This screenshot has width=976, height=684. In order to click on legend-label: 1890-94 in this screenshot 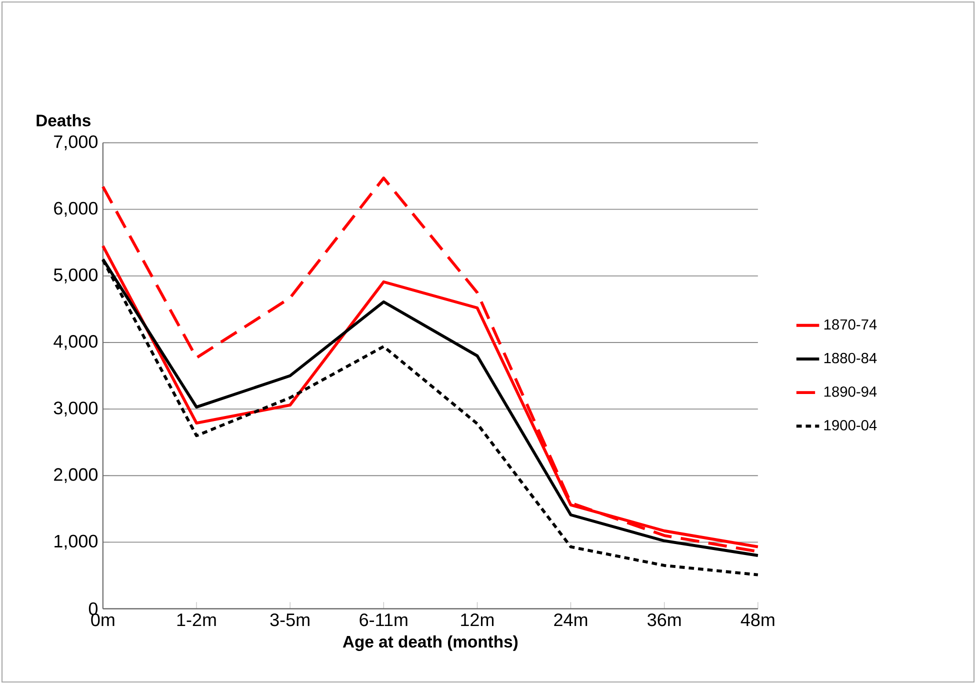, I will do `click(850, 391)`.